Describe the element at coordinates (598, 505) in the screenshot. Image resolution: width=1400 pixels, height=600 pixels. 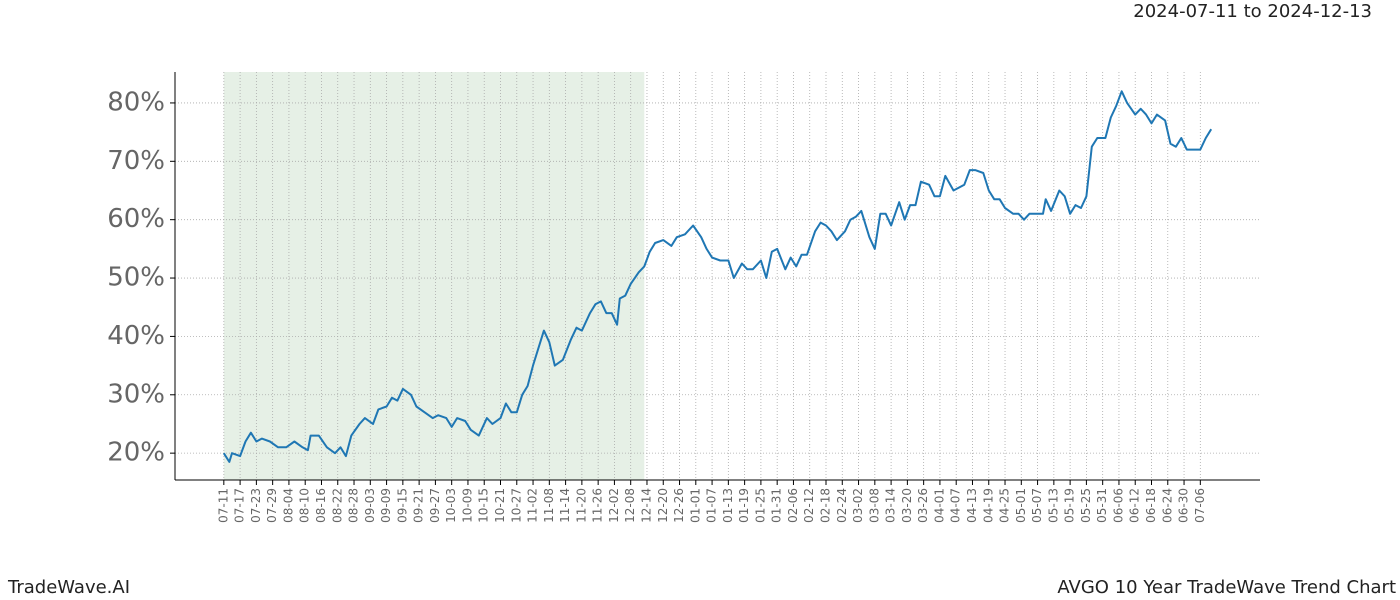
I see `x-tick-label: 11-26` at that location.